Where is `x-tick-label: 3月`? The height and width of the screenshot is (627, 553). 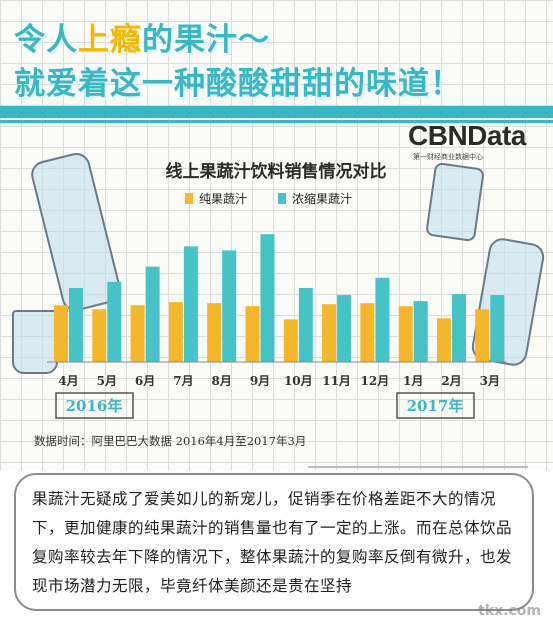
x-tick-label: 3月 is located at coordinates (490, 381).